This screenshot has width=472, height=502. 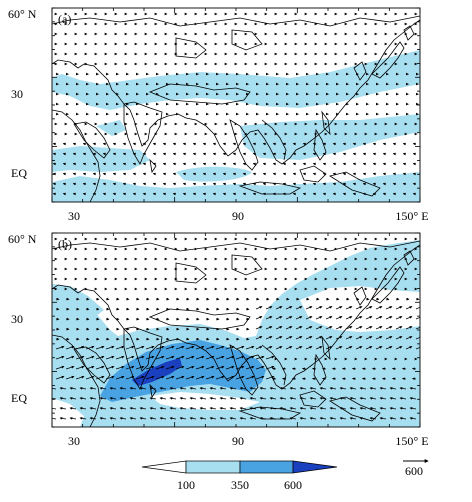 What do you see at coordinates (64, 19) in the screenshot?
I see `panel-a-label: (a)` at bounding box center [64, 19].